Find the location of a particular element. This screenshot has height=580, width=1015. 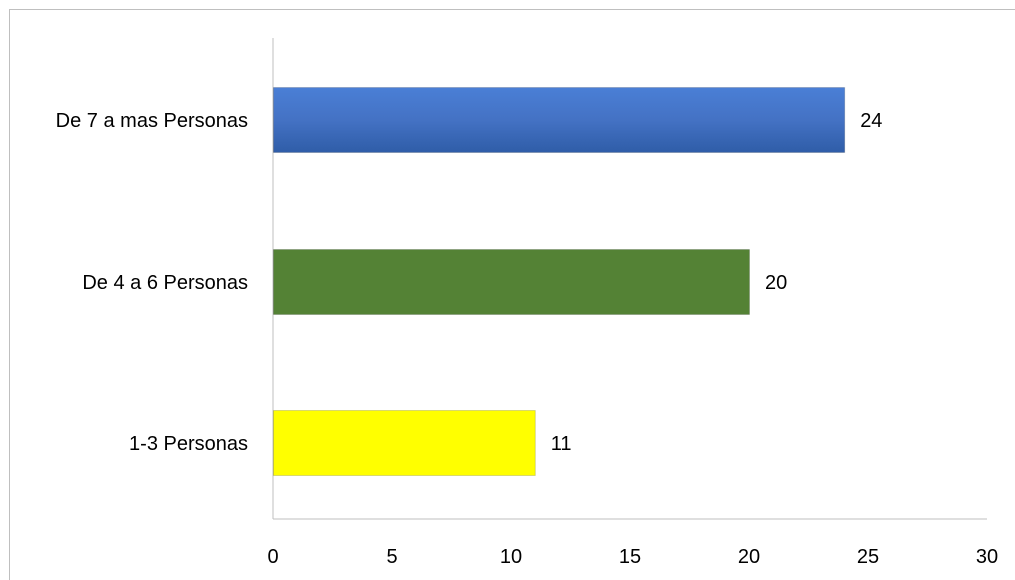

category-label: 1-3 Personas is located at coordinates (188, 444).